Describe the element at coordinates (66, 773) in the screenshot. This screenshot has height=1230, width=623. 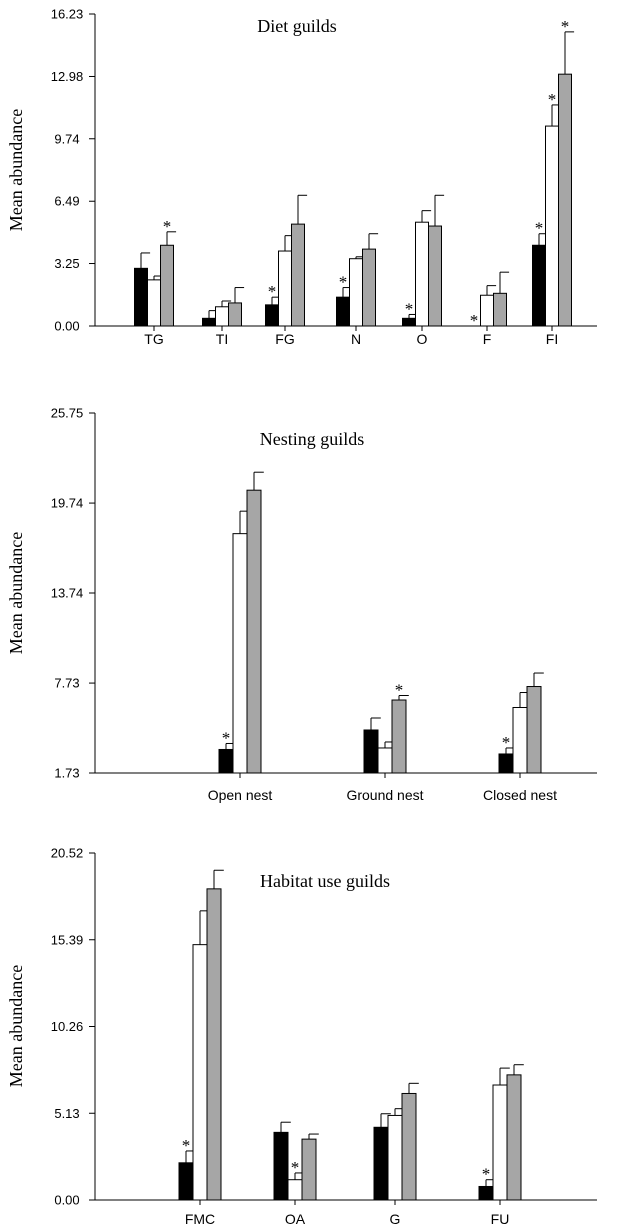
I see `y-tick-label: 1.73` at that location.